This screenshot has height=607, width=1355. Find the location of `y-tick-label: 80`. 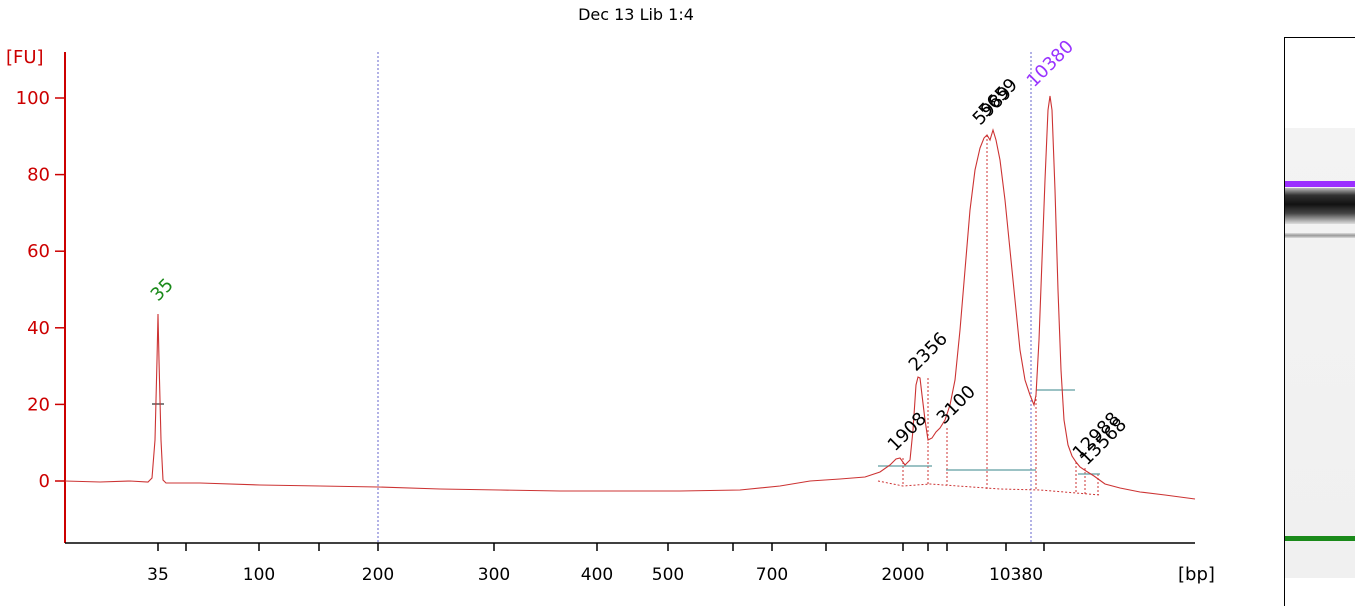

y-tick-label: 80 is located at coordinates (38, 175).